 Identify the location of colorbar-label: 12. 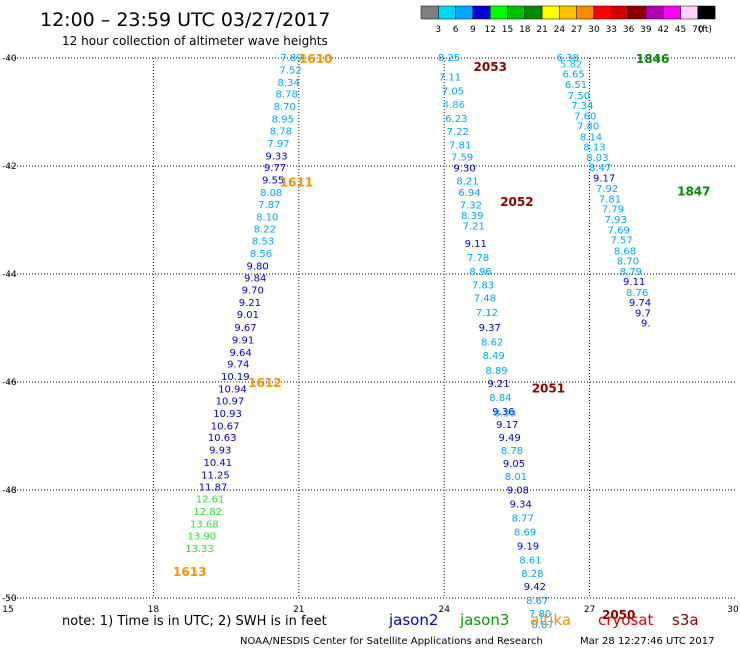
(489, 30).